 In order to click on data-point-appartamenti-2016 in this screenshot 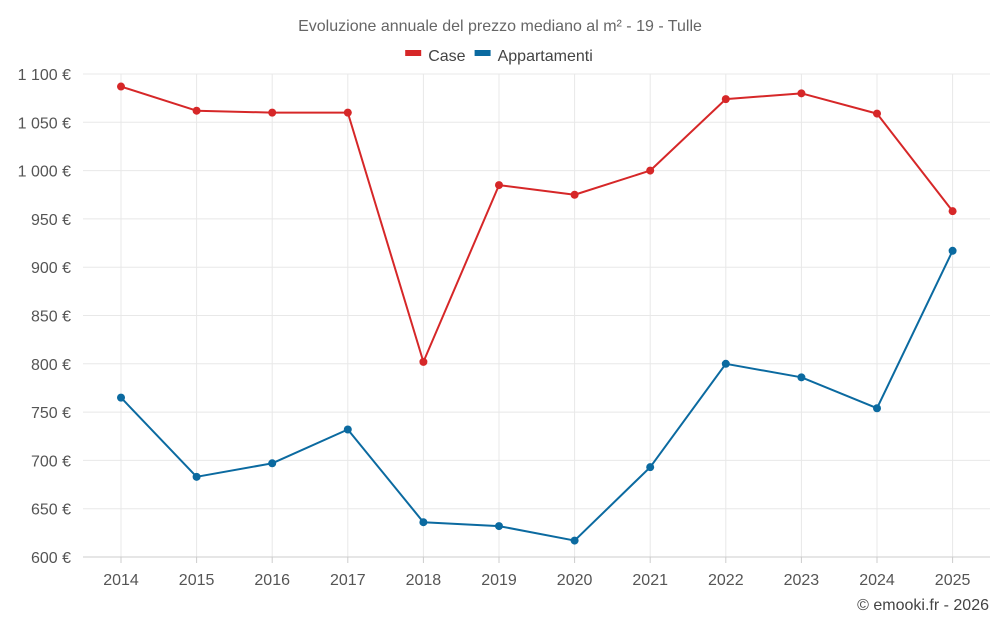, I will do `click(272, 463)`.